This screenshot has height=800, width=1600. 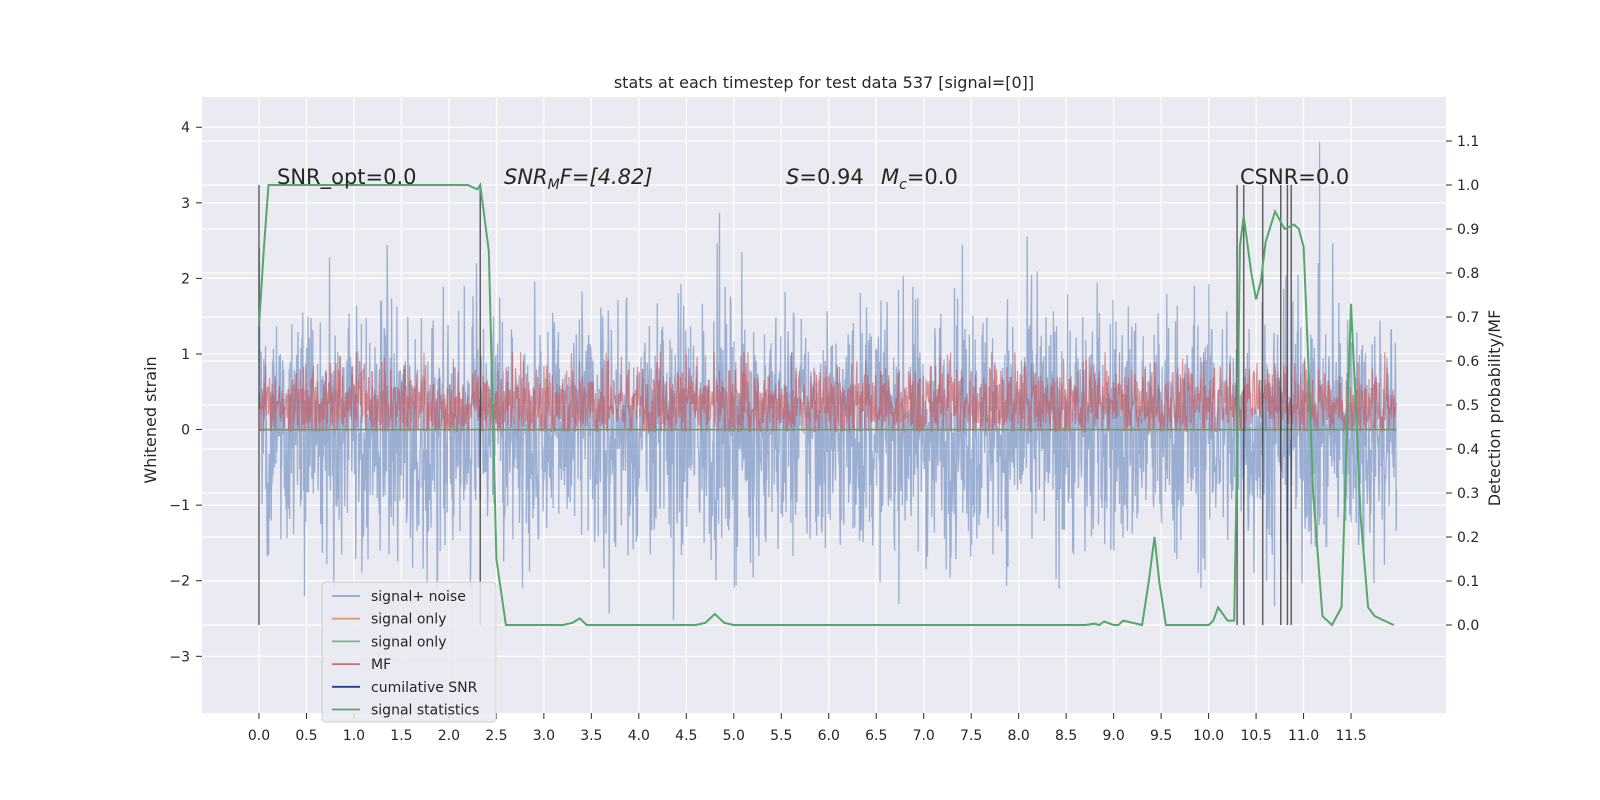 What do you see at coordinates (150, 419) in the screenshot?
I see `y-axis-label: Whitened strain` at bounding box center [150, 419].